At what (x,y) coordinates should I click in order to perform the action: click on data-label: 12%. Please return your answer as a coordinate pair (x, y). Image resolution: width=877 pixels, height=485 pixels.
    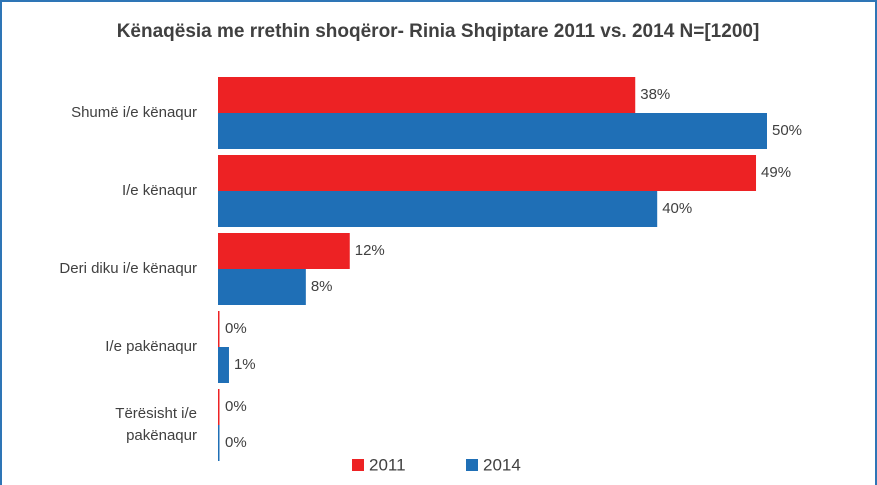
    Looking at the image, I should click on (370, 250).